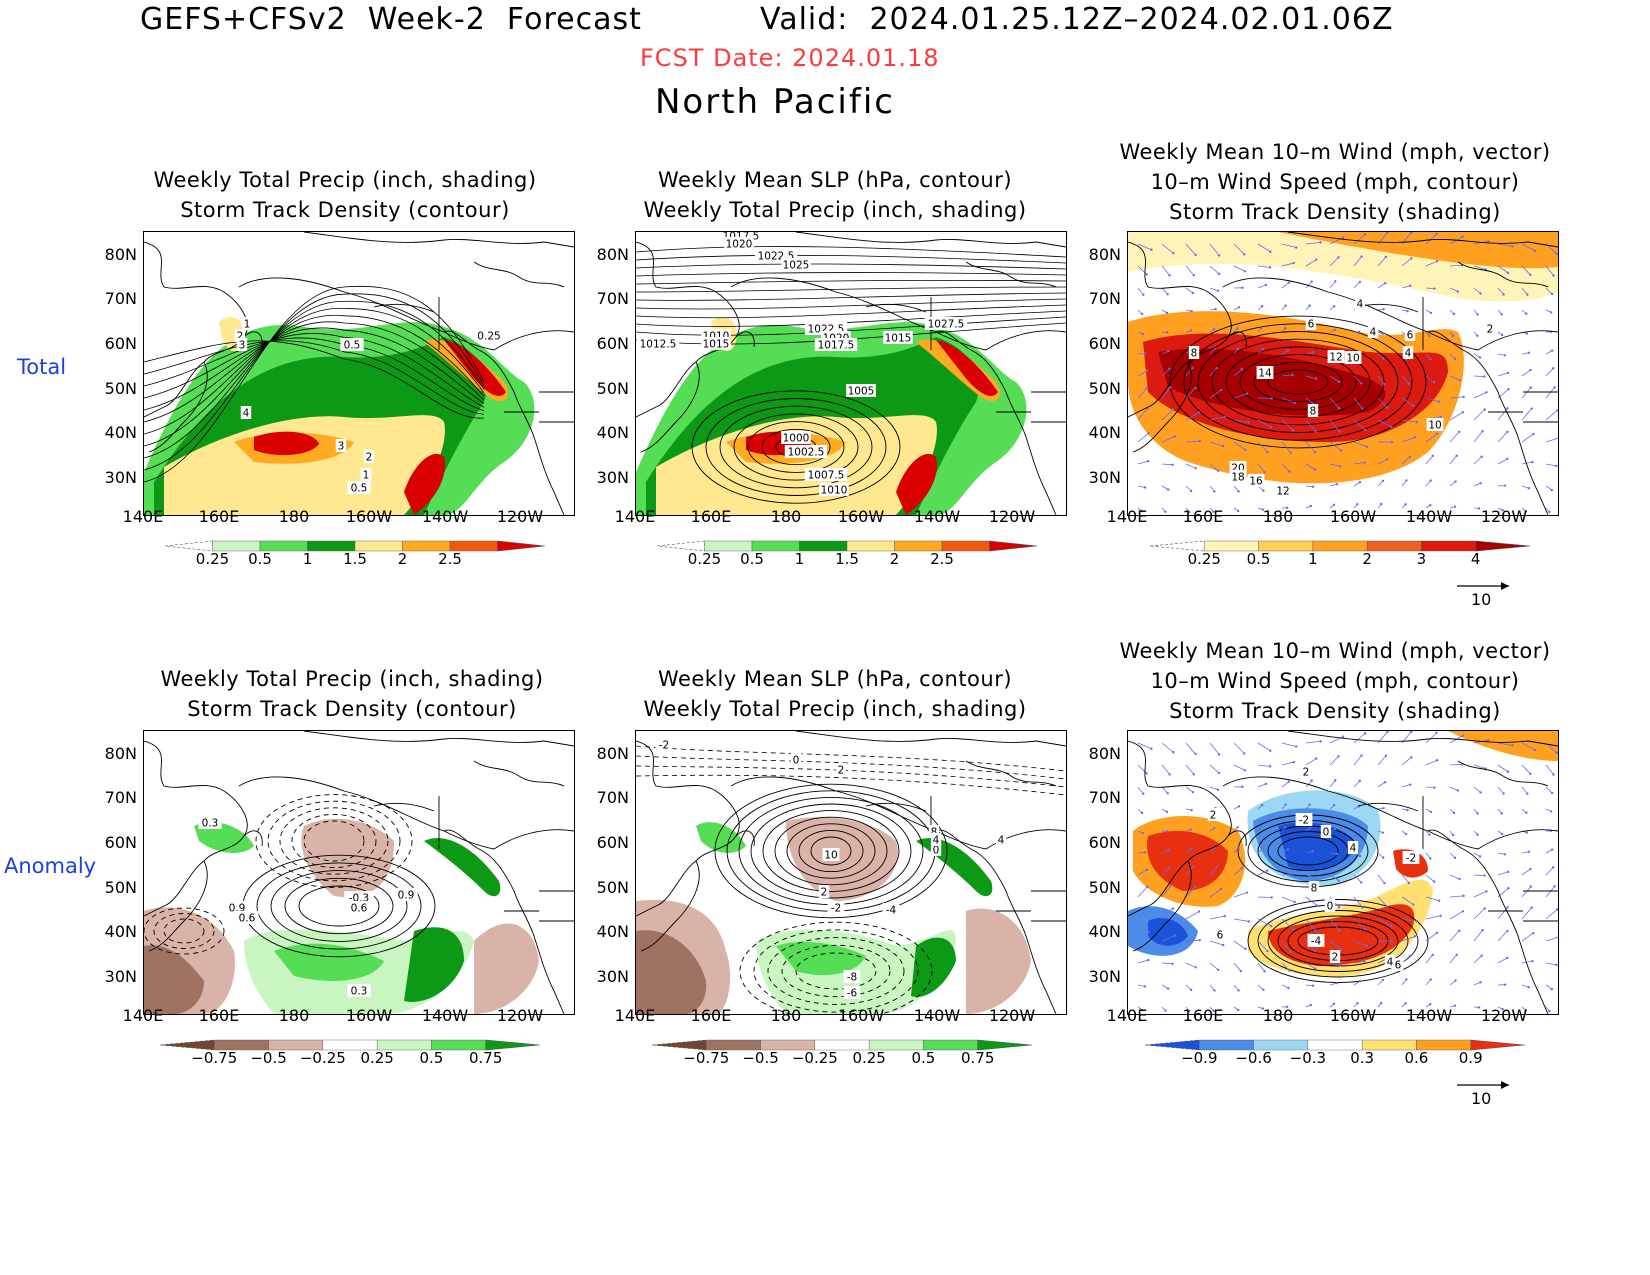 The image size is (1650, 1275). What do you see at coordinates (847, 546) in the screenshot?
I see `colorbar-swatches` at bounding box center [847, 546].